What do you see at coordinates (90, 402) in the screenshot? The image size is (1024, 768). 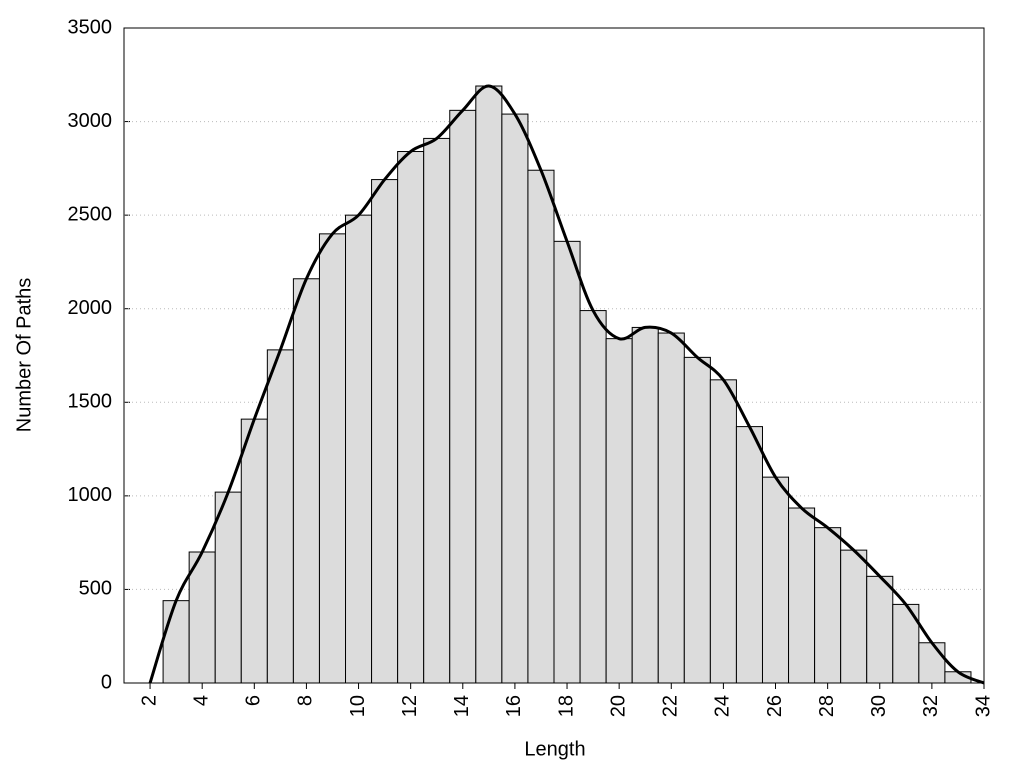 I see `y-tick-label: 1500` at bounding box center [90, 402].